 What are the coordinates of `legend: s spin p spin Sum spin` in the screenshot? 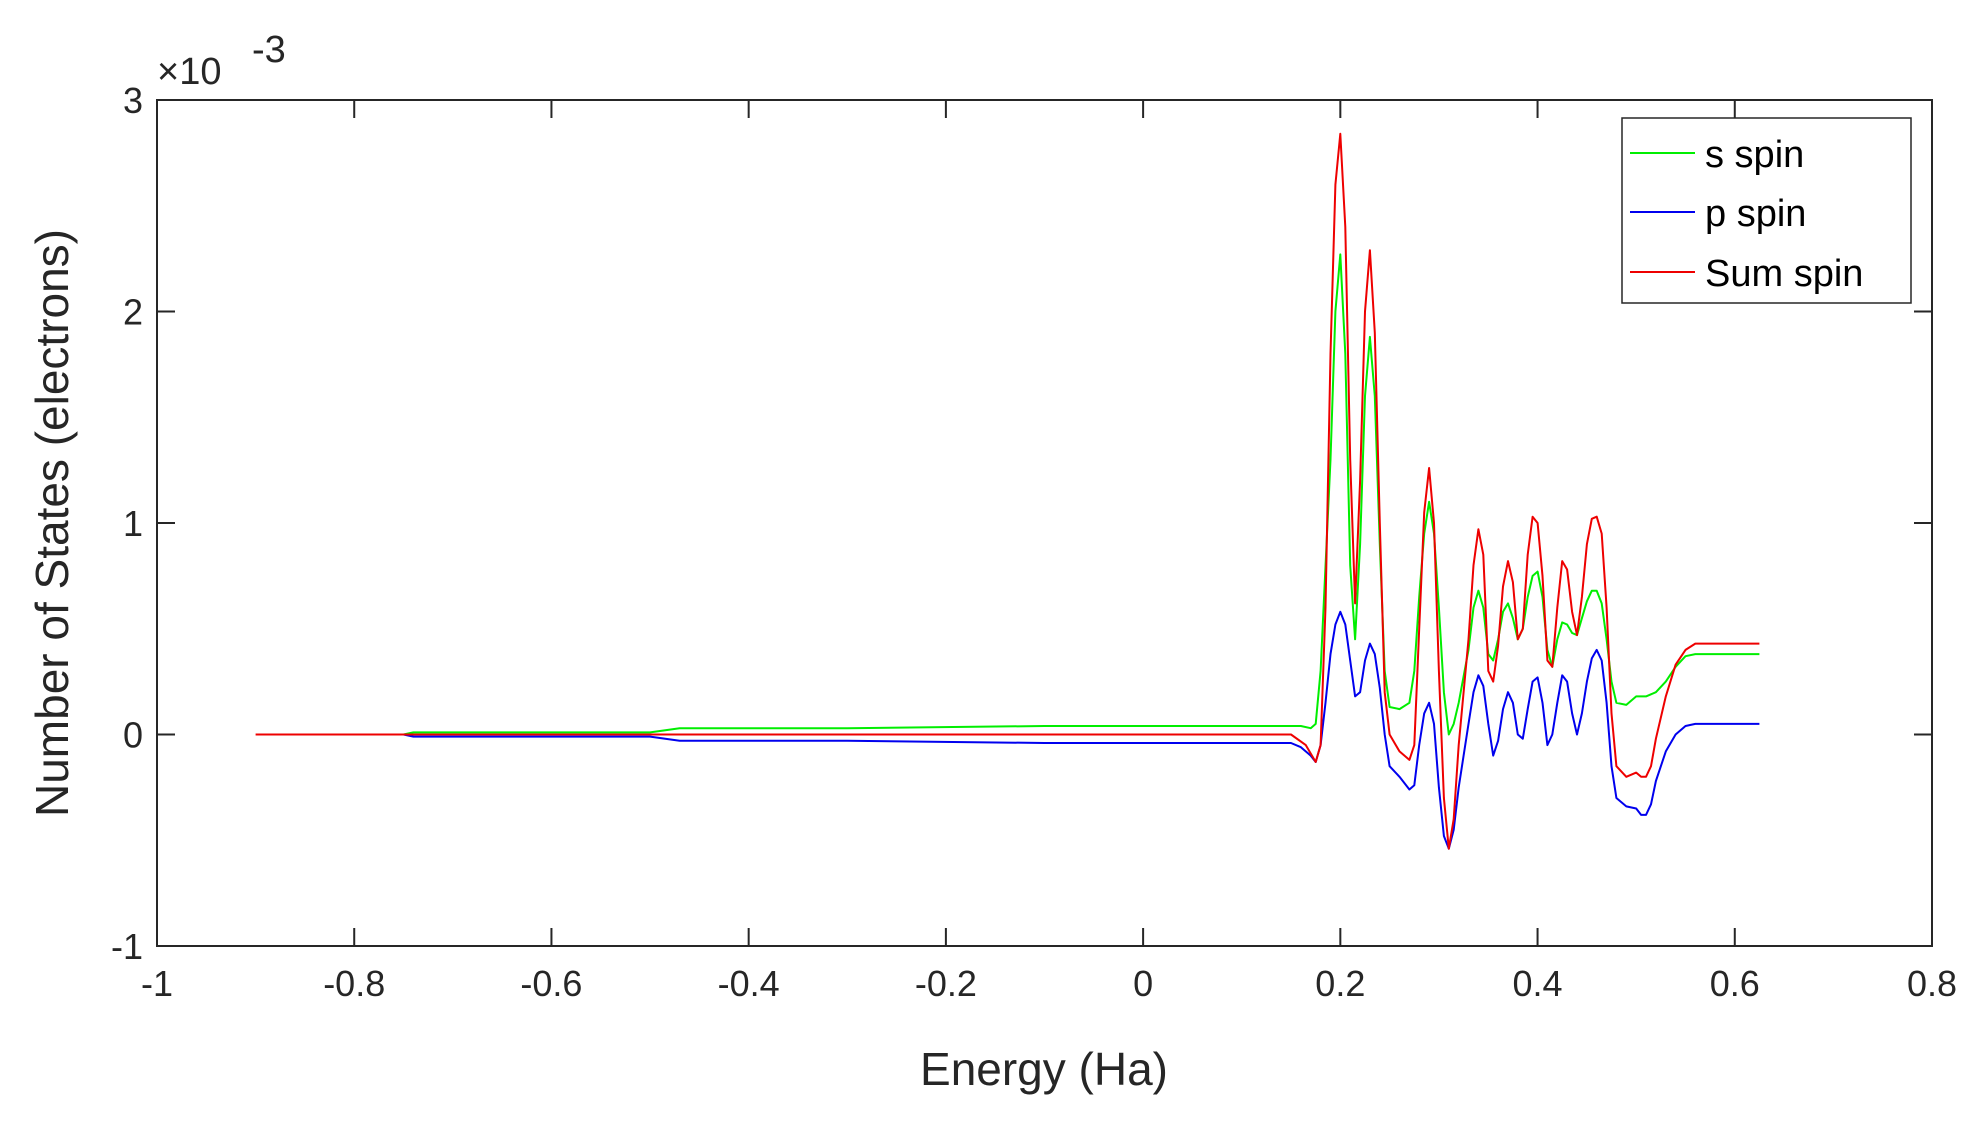 It's located at (1766, 210).